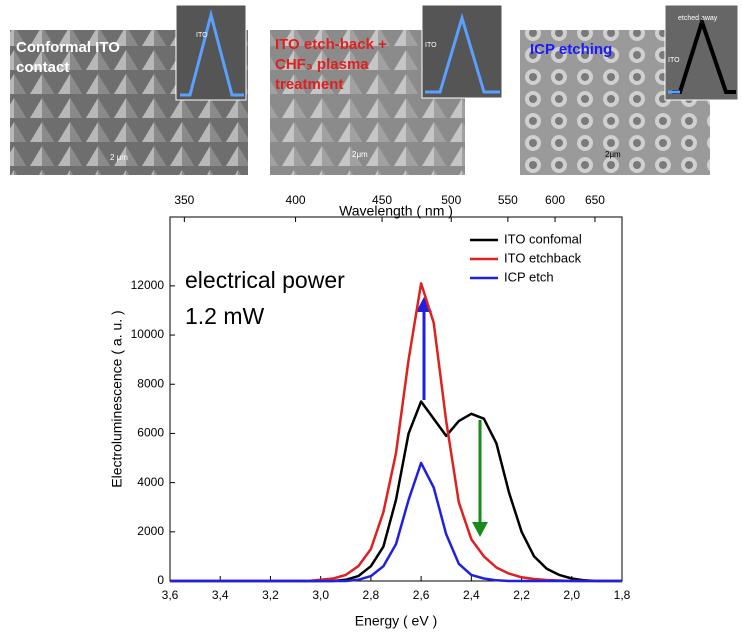 The height and width of the screenshot is (639, 742). I want to click on x-tick-label: 3,0, so click(320, 595).